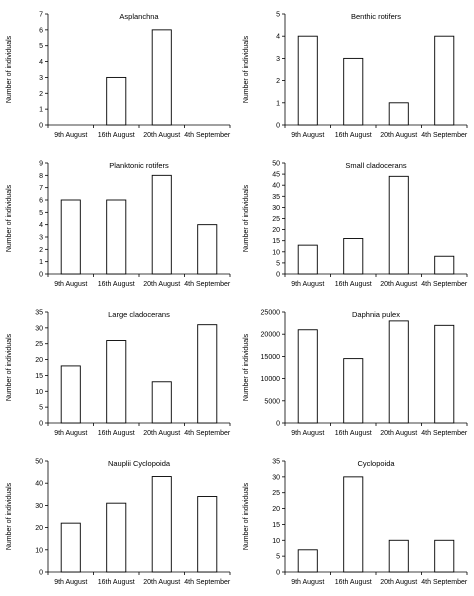 This screenshot has width=474, height=596. What do you see at coordinates (276, 164) in the screenshot?
I see `y-tick-label: 50` at bounding box center [276, 164].